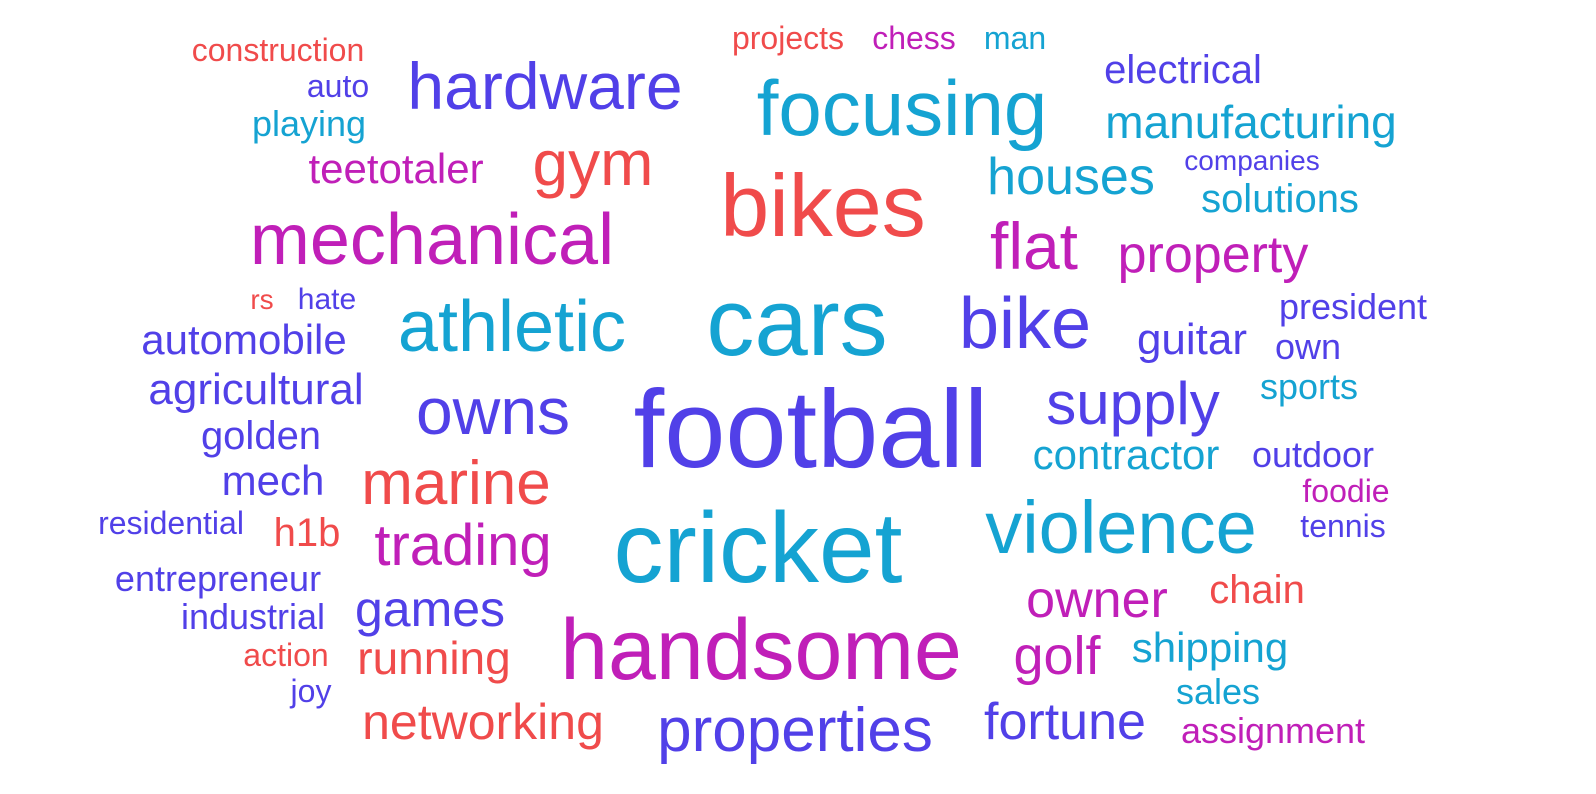 The height and width of the screenshot is (794, 1596). What do you see at coordinates (1065, 722) in the screenshot?
I see `word-fortune: fortune` at bounding box center [1065, 722].